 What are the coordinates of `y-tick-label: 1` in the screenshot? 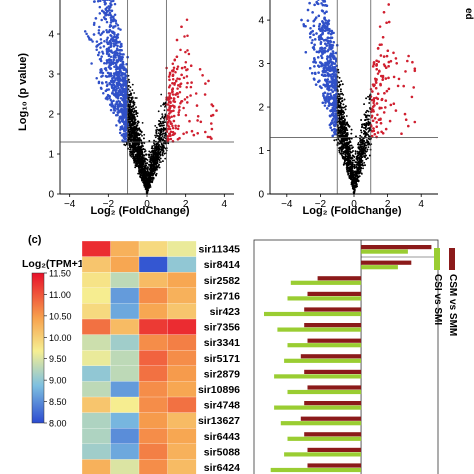 It's located at (51, 155).